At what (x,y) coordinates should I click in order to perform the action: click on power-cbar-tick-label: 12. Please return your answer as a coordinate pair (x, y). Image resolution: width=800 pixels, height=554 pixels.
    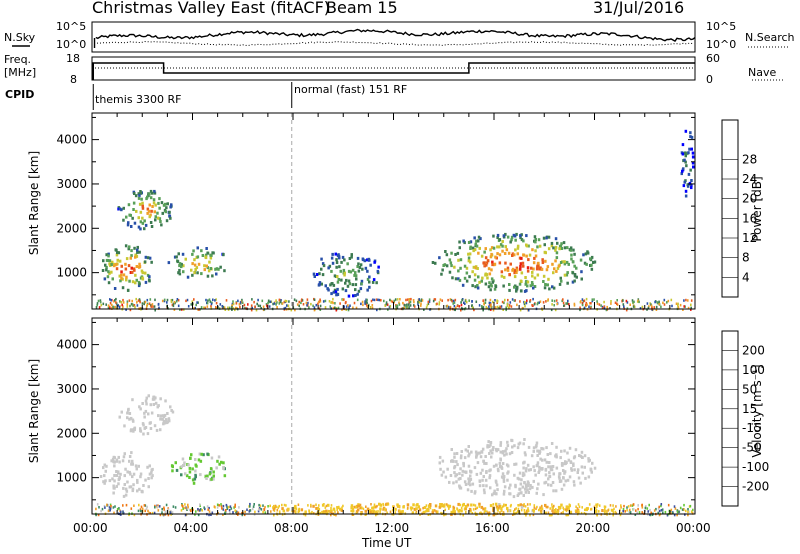
    Looking at the image, I should click on (749, 238).